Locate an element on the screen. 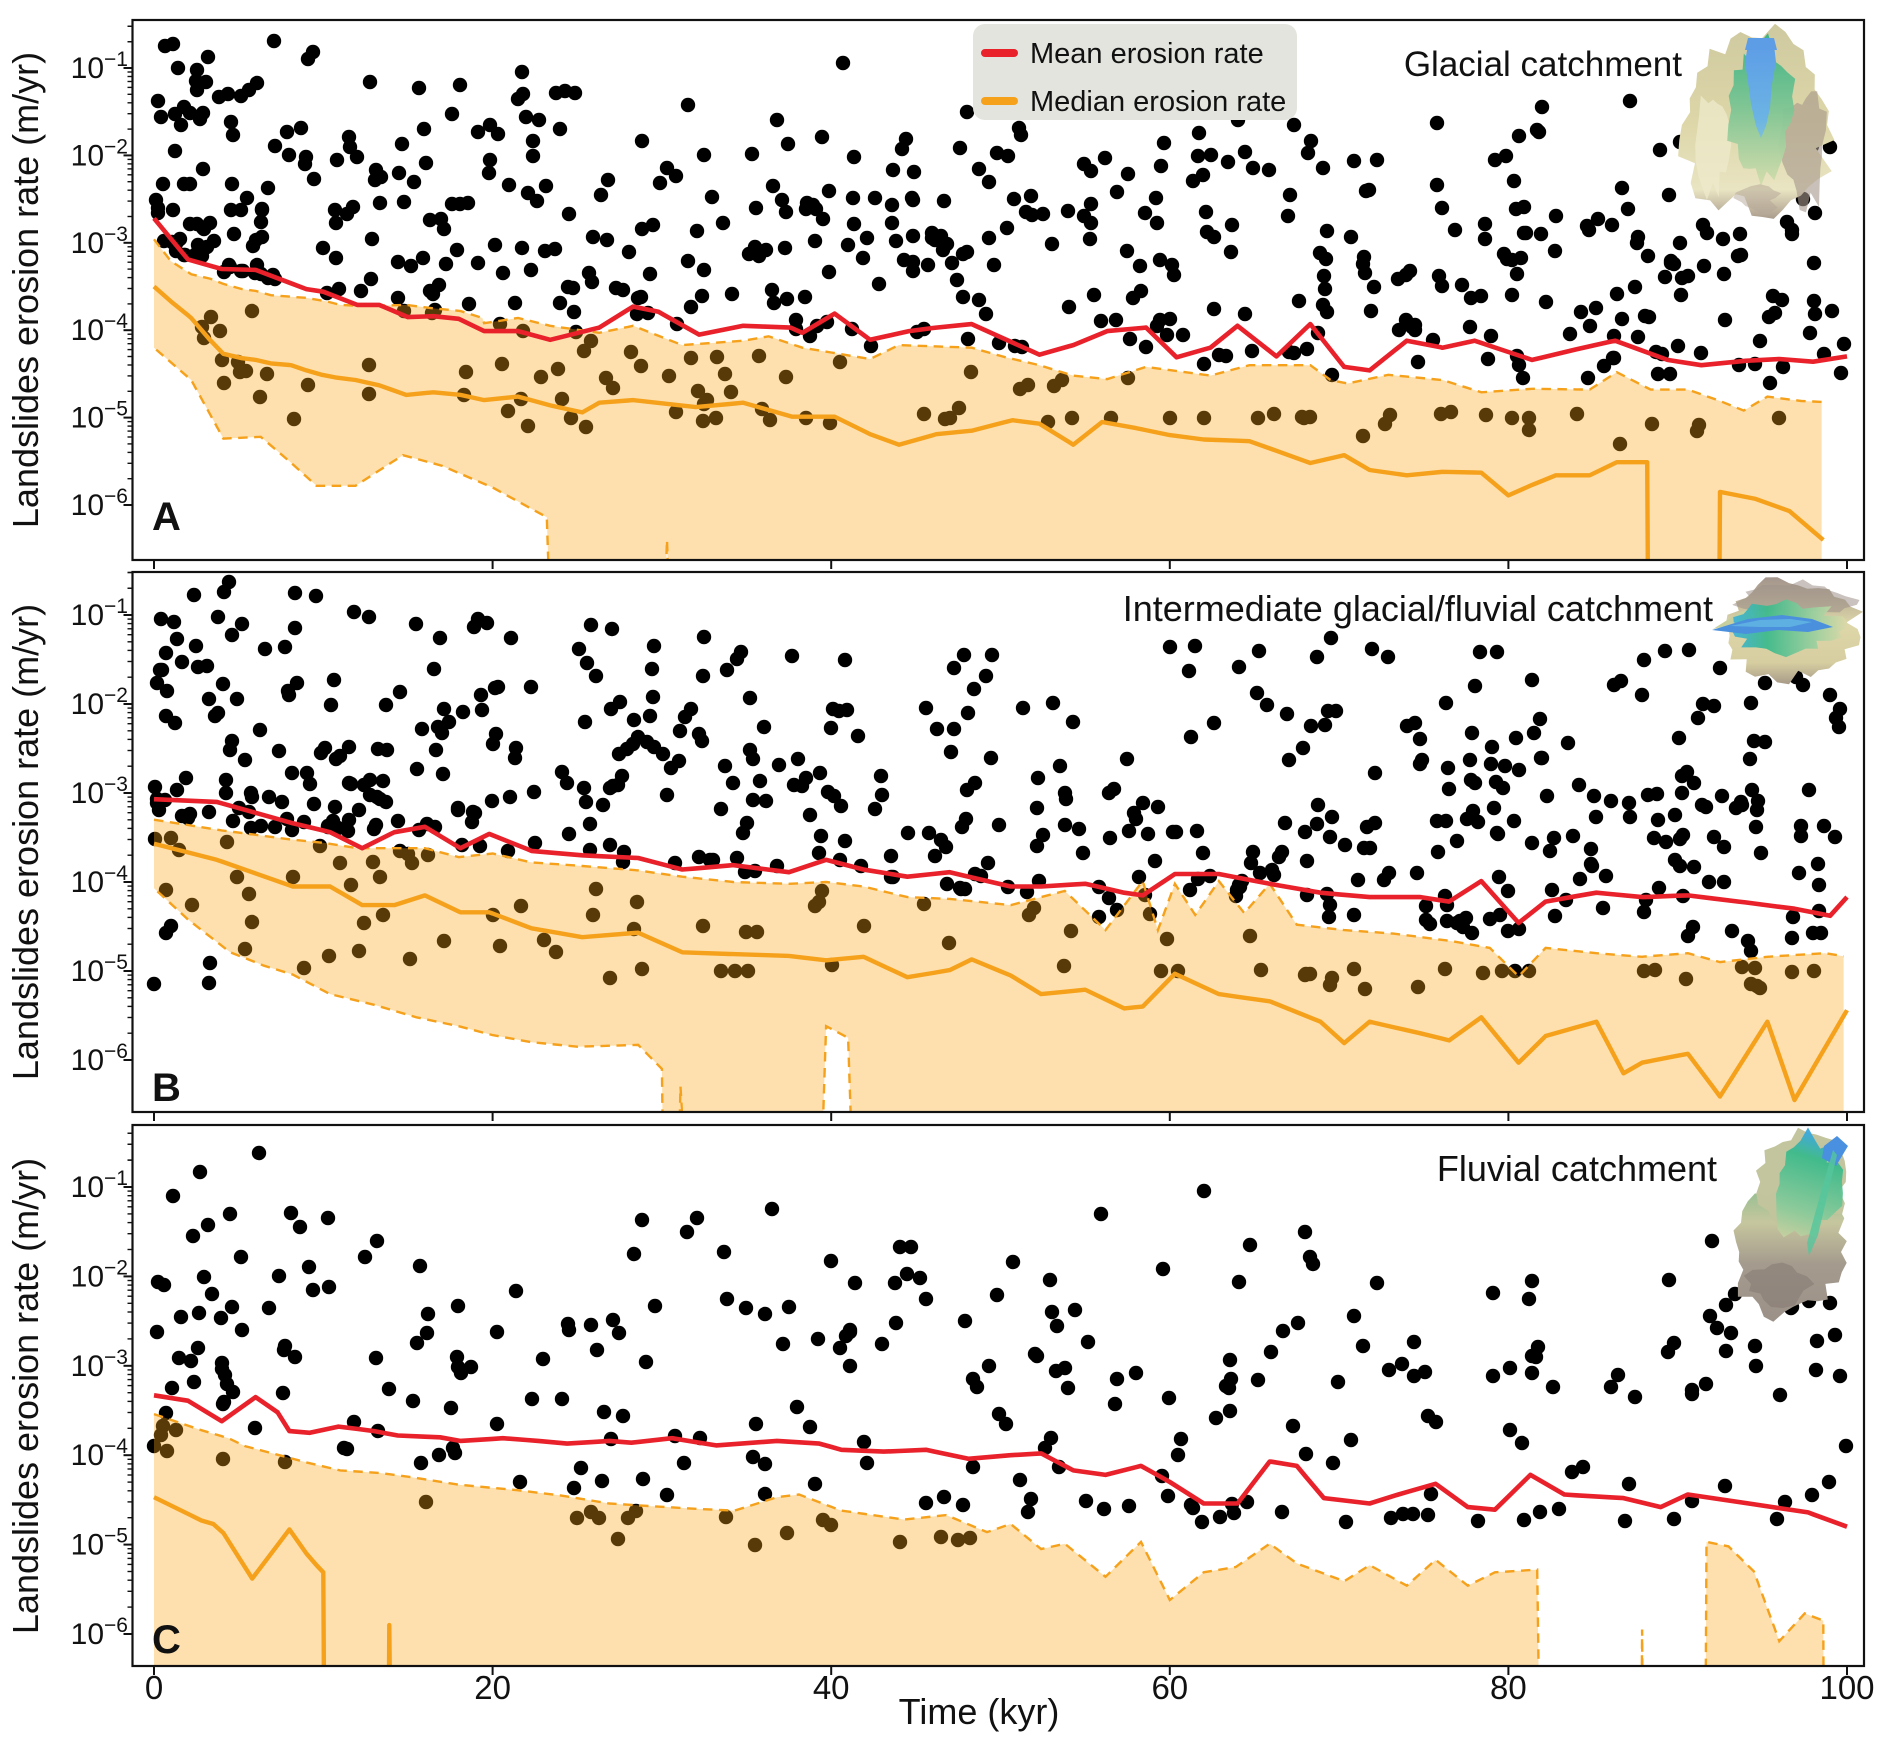  svg-text:Intermediate glacial/fluvial c: Intermediate glacial/fluvial catchment is located at coordinates (1418, 608).